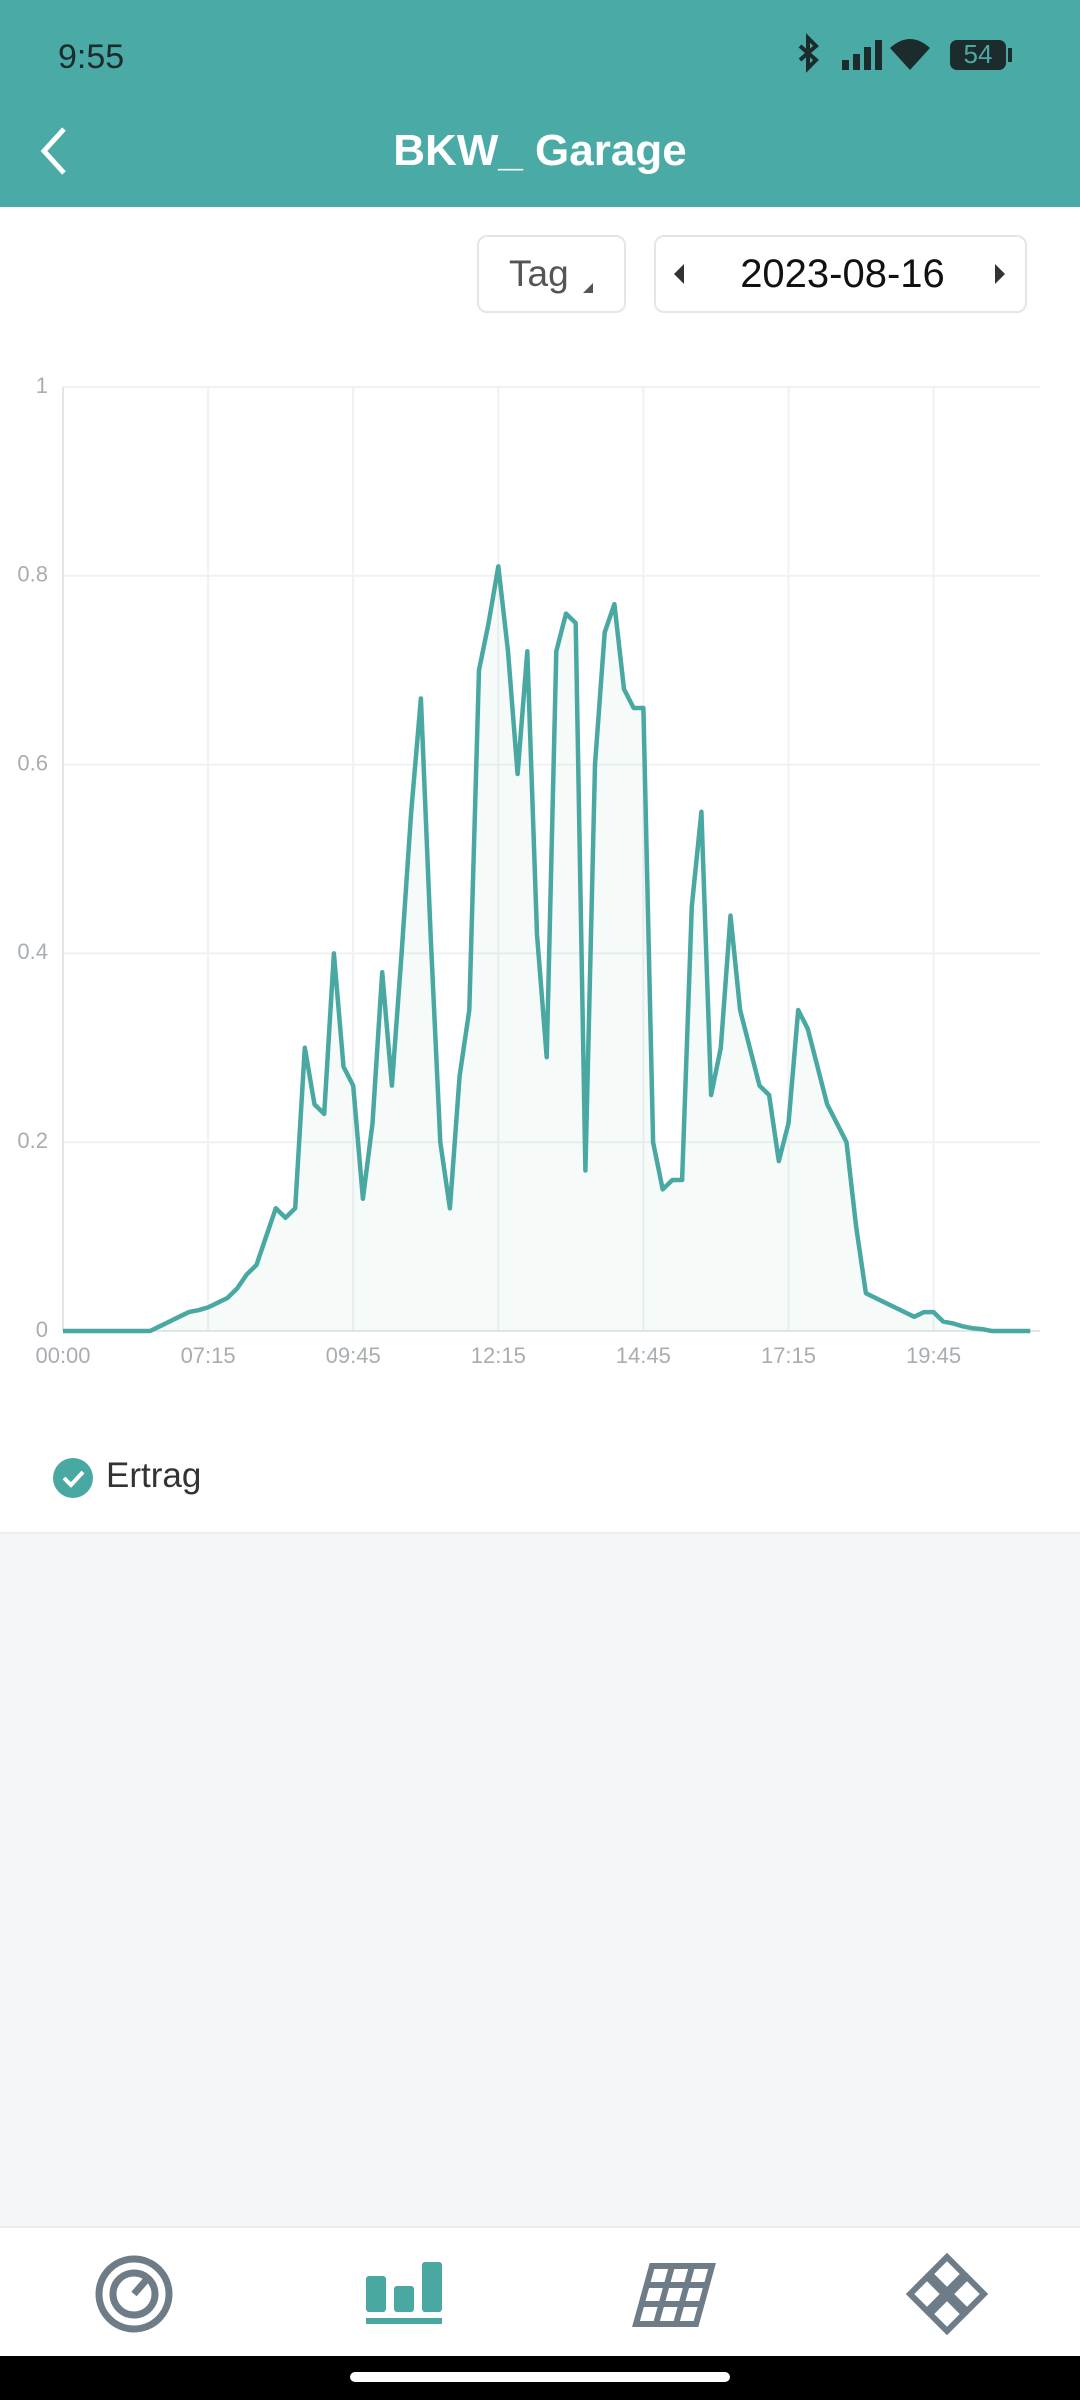 Image resolution: width=1080 pixels, height=2400 pixels. What do you see at coordinates (134, 2294) in the screenshot?
I see `nav-dashboard` at bounding box center [134, 2294].